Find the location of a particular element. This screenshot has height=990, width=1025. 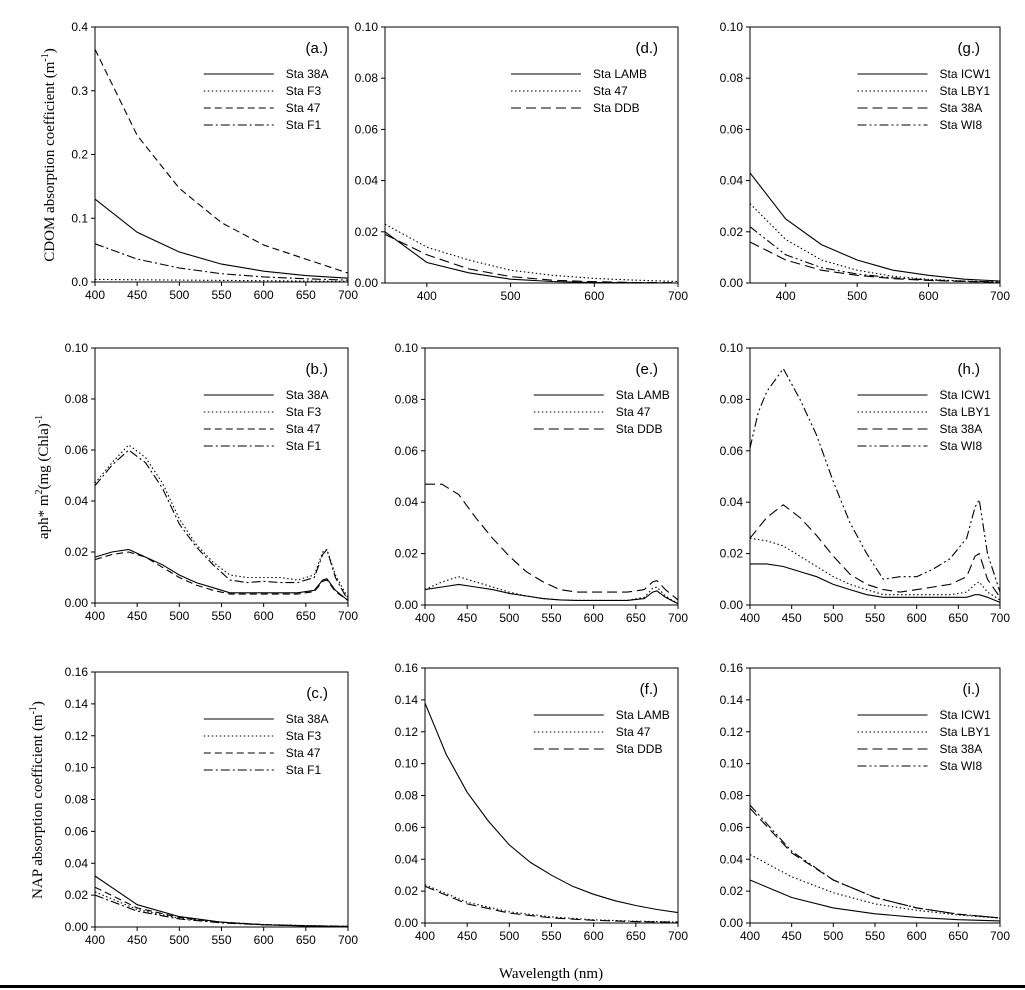

panel-label: (d.) is located at coordinates (647, 48).